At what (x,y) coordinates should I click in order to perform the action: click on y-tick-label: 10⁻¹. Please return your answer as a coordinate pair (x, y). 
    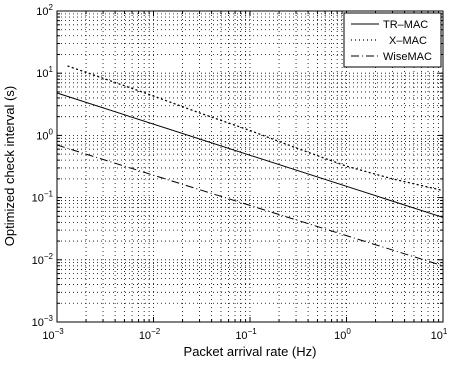
    Looking at the image, I should click on (43, 197).